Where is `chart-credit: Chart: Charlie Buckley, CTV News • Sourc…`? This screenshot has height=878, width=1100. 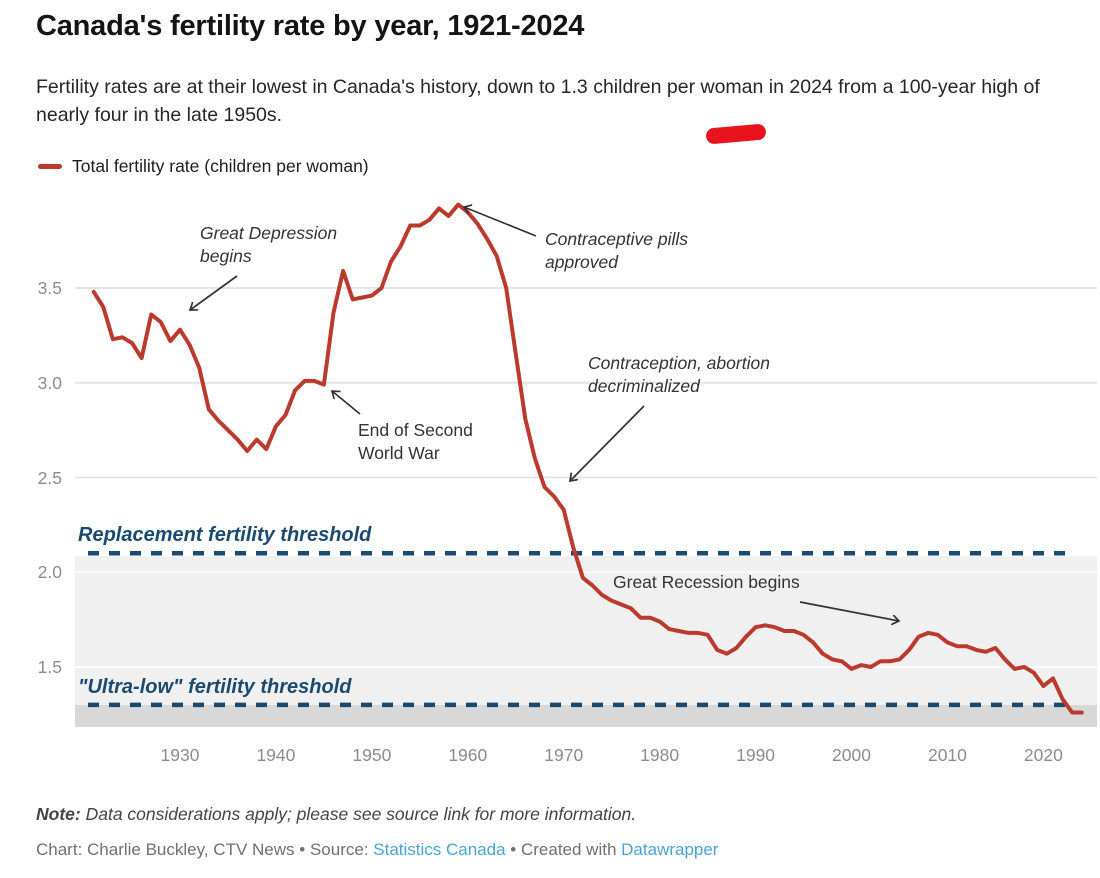 chart-credit: Chart: Charlie Buckley, CTV News • Sourc… is located at coordinates (377, 850).